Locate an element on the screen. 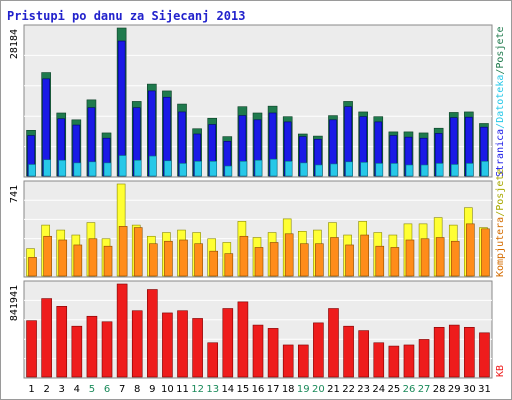 Image resolution: width=512 pixels, height=400 pixels. x-tick-label: 10 is located at coordinates (167, 389).